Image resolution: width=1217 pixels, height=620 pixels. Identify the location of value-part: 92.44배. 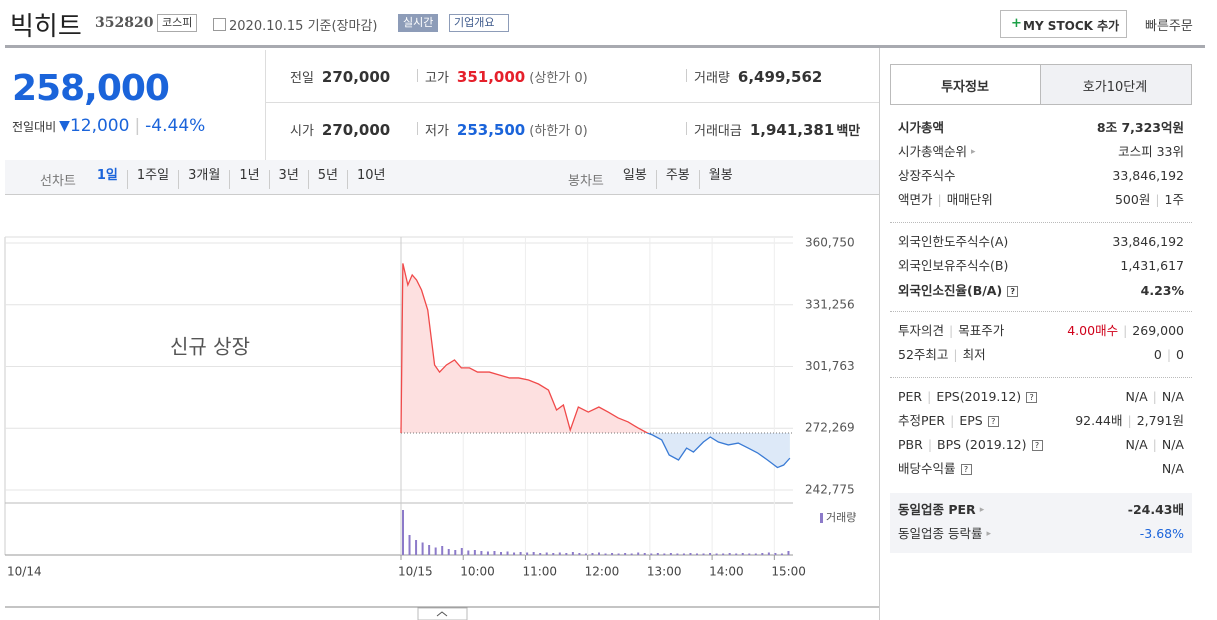
(1099, 420).